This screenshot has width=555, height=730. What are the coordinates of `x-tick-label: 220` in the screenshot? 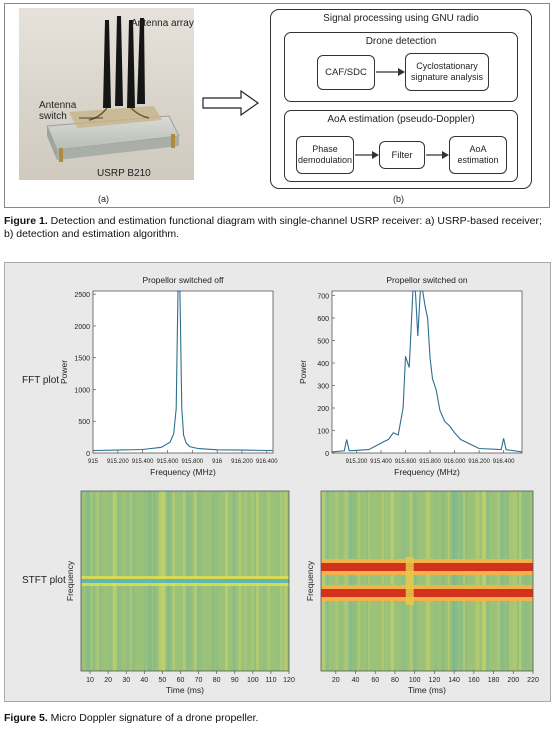 It's located at (533, 680).